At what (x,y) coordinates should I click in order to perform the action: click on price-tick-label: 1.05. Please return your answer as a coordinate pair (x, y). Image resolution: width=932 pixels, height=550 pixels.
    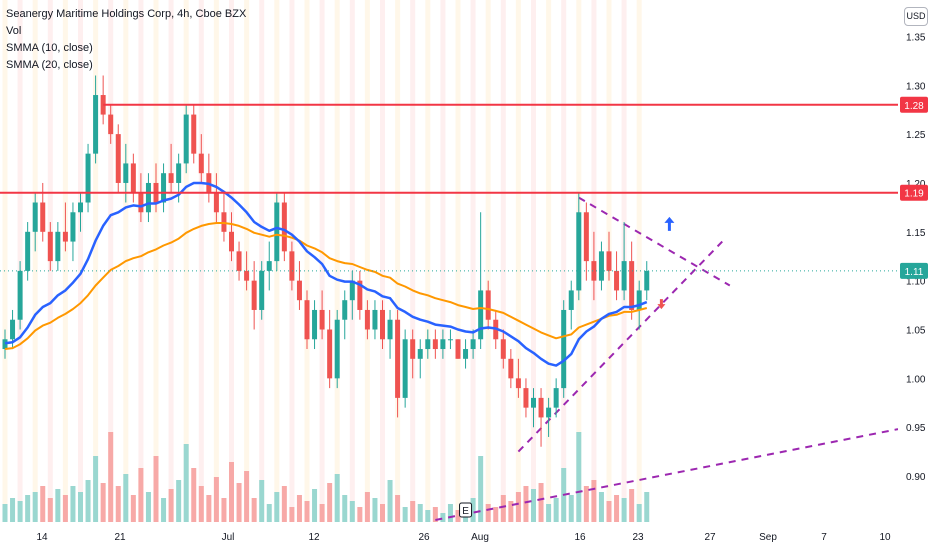
    Looking at the image, I should click on (916, 331).